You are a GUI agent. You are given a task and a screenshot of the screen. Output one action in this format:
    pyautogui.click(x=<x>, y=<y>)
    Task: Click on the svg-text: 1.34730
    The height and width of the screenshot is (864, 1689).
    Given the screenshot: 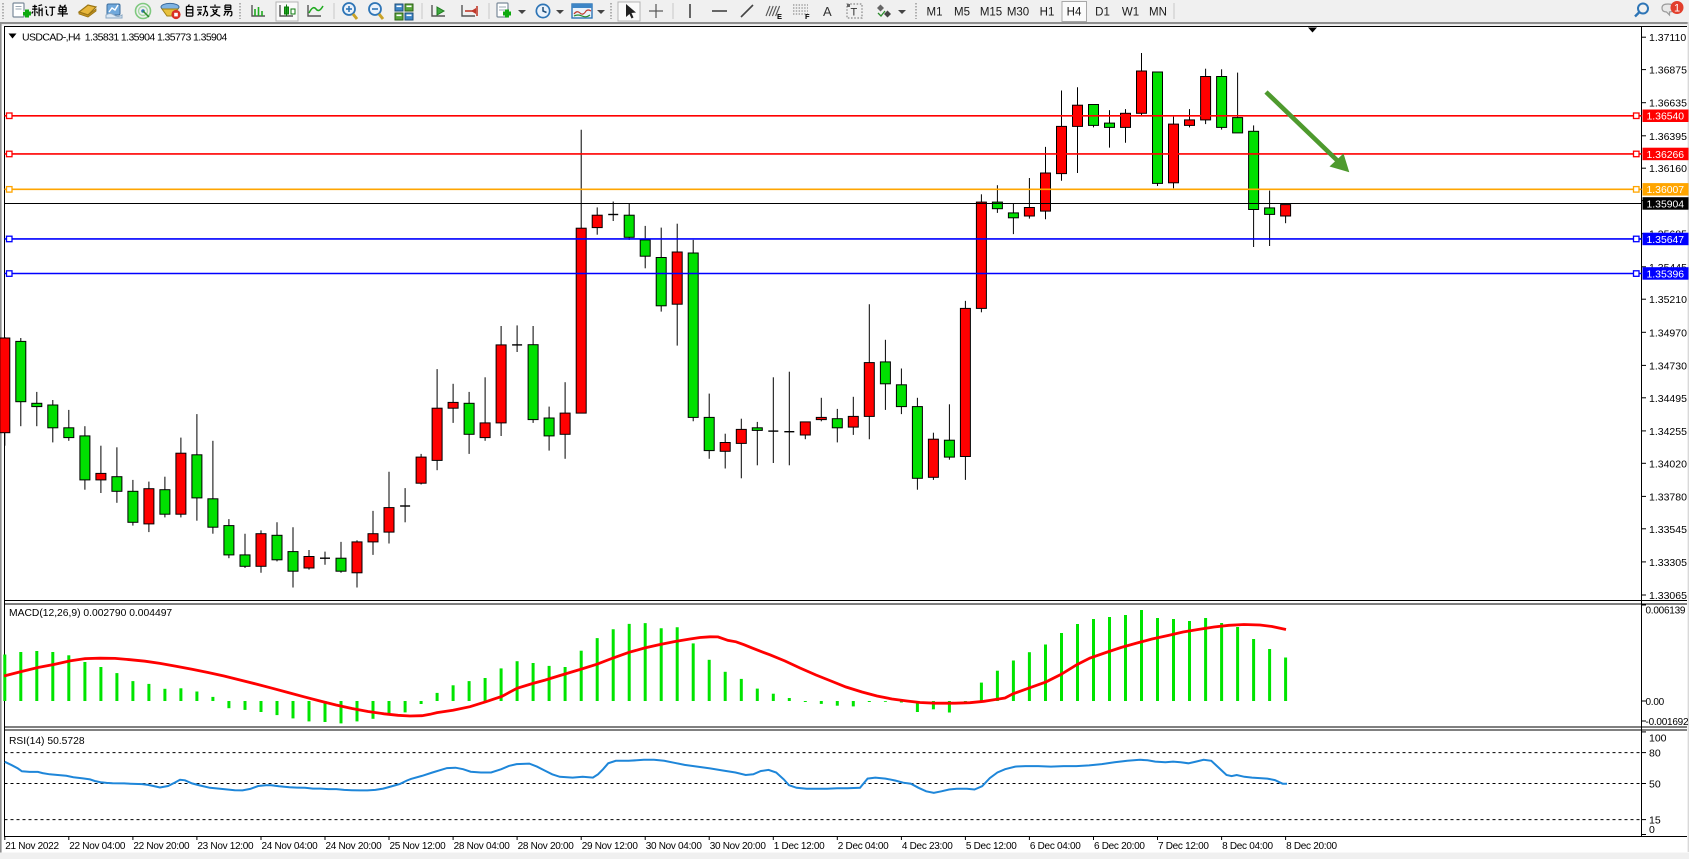 What is the action you would take?
    pyautogui.click(x=1668, y=366)
    